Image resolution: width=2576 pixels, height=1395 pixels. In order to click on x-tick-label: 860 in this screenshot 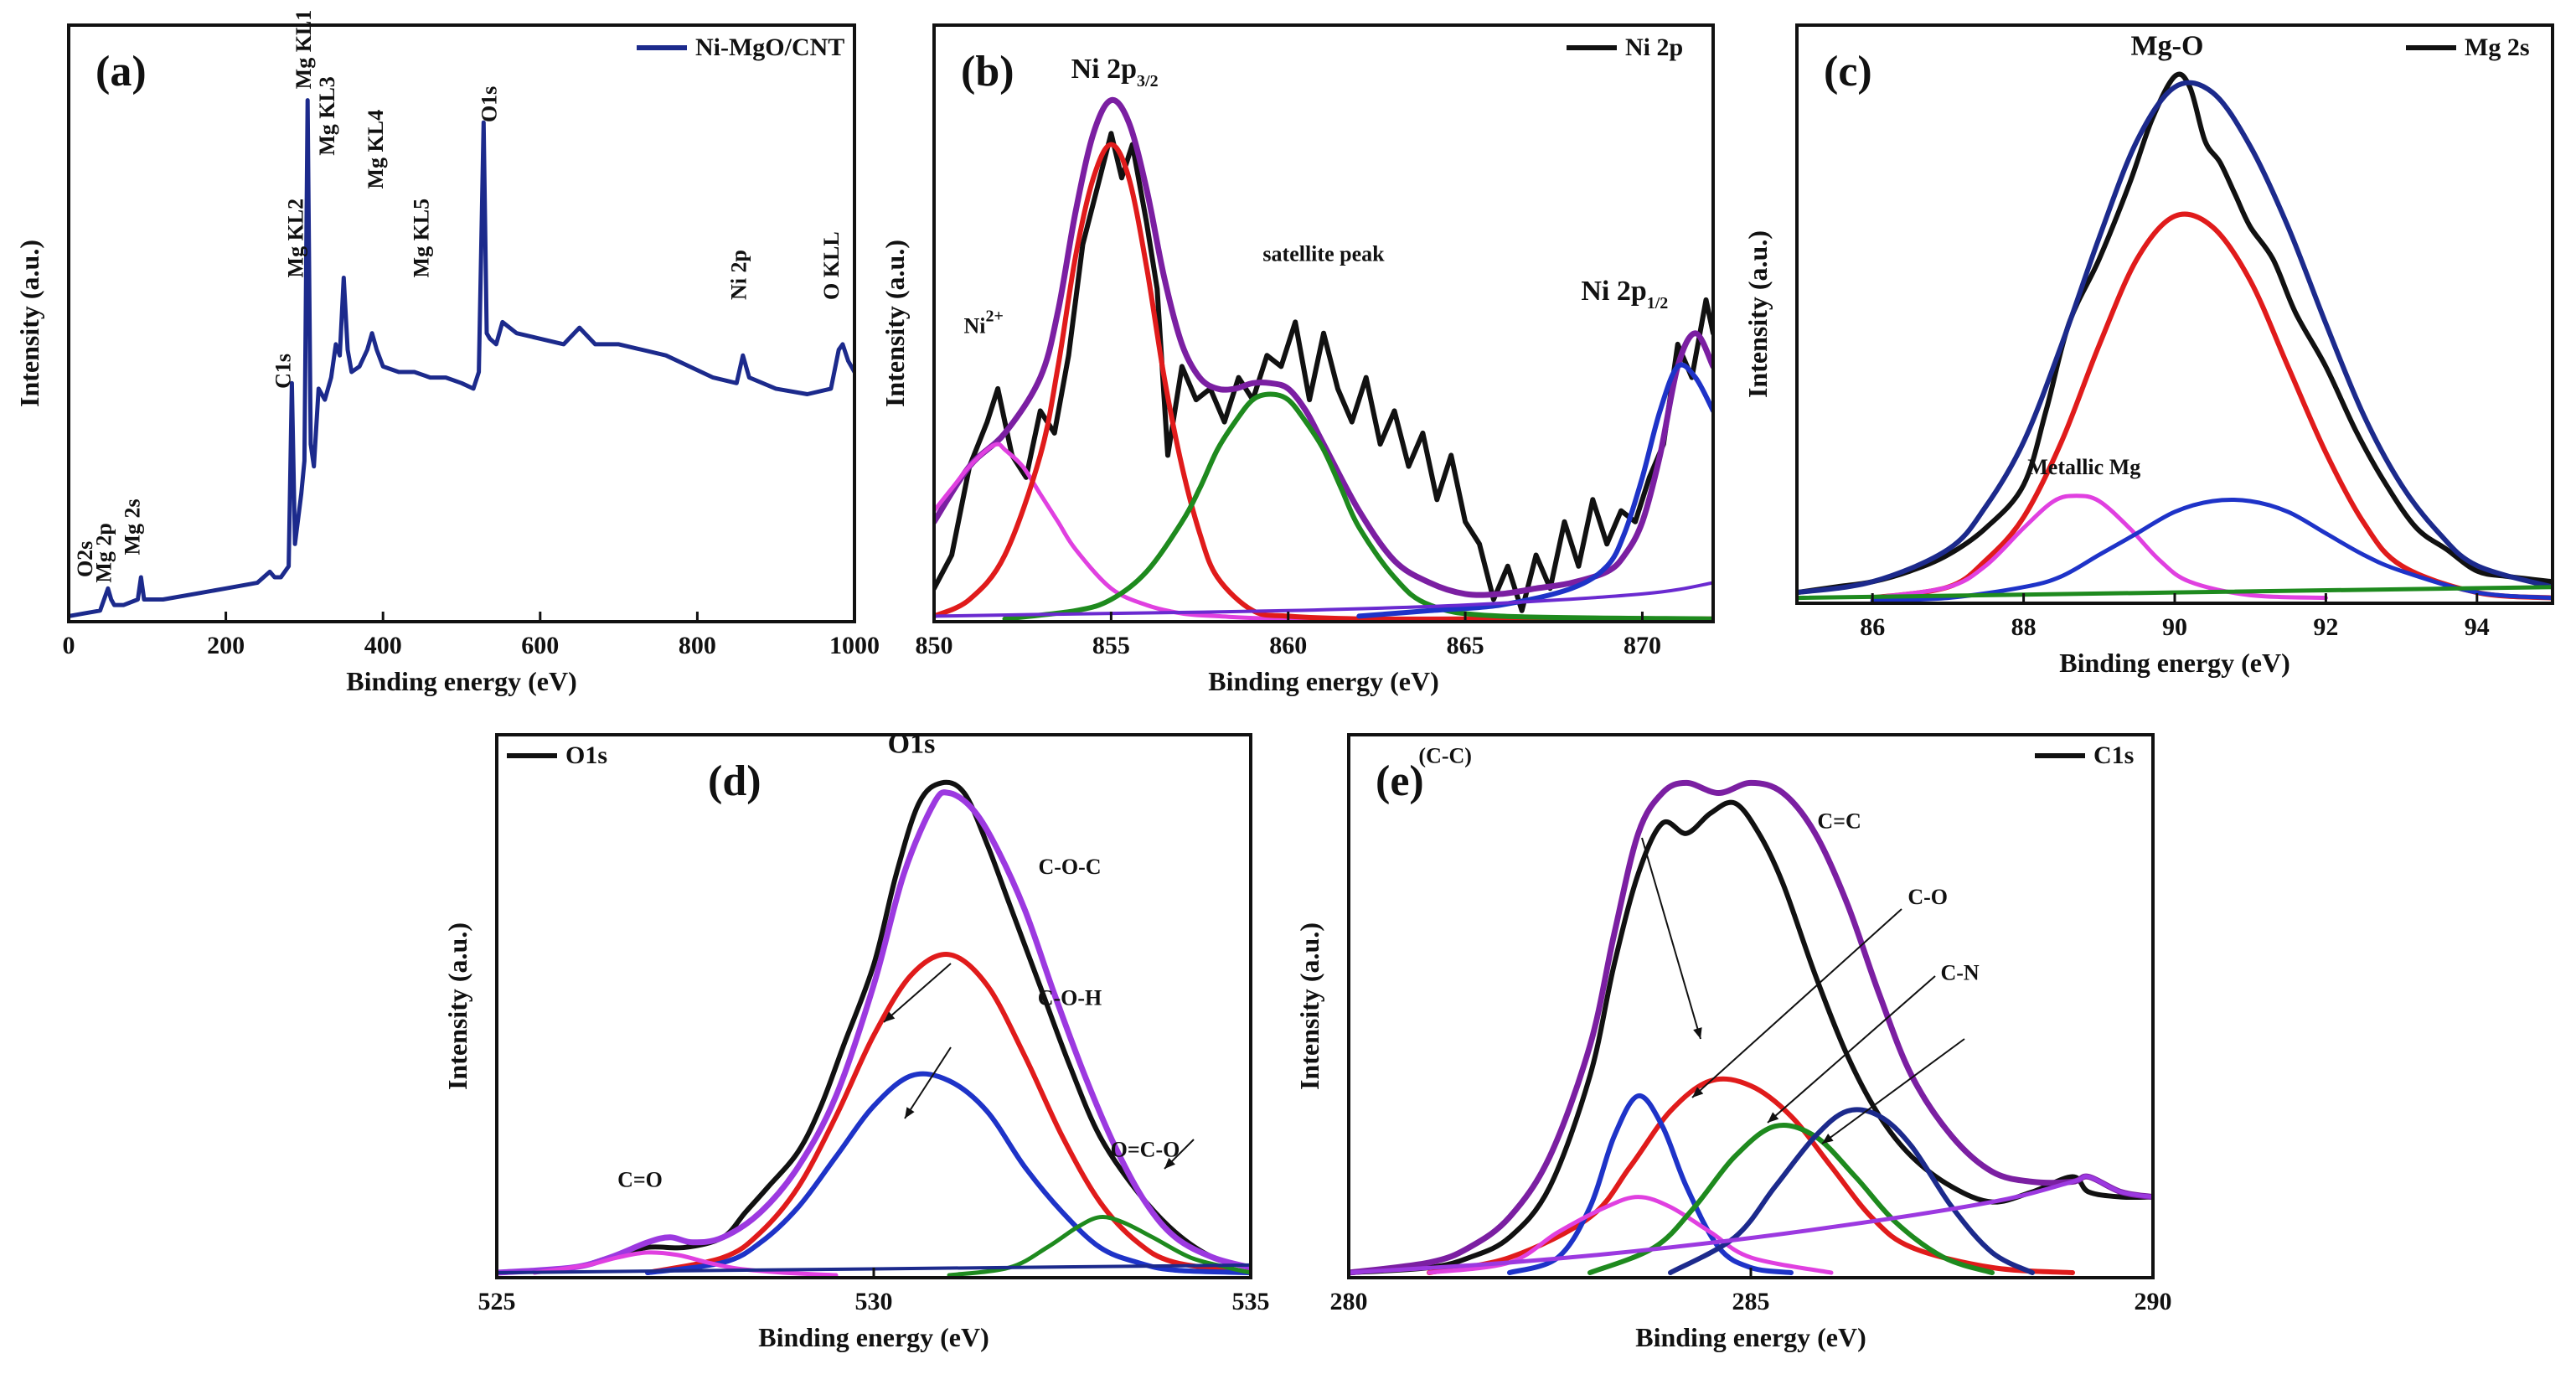, I will do `click(1288, 645)`.